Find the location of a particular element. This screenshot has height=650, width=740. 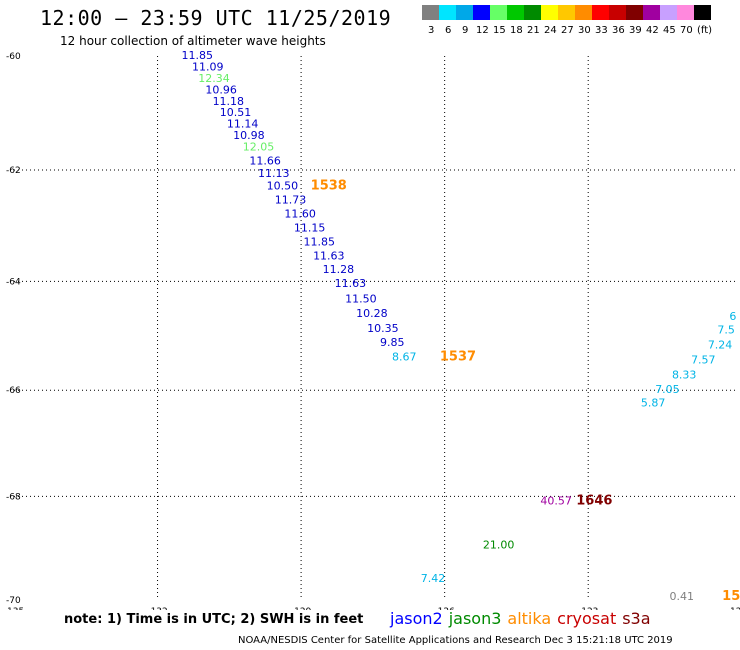

wave-height-observation: 11.50 is located at coordinates (361, 298).